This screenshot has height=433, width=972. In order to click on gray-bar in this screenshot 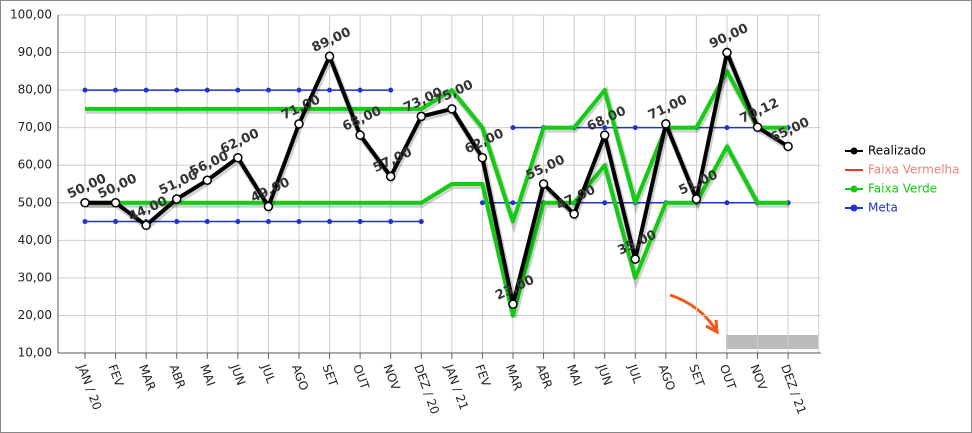, I will do `click(772, 342)`.